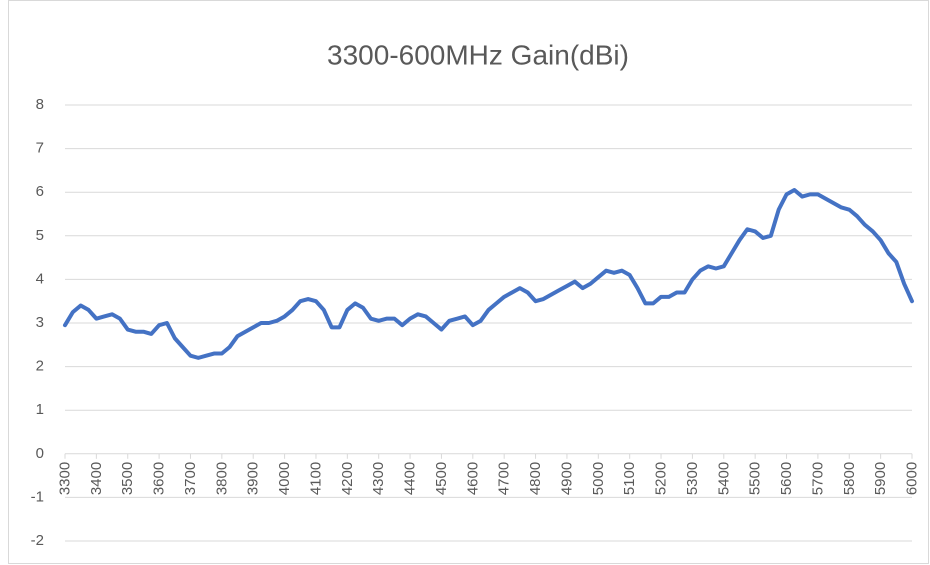  Describe the element at coordinates (598, 478) in the screenshot. I see `x-tick-label: 5000` at that location.